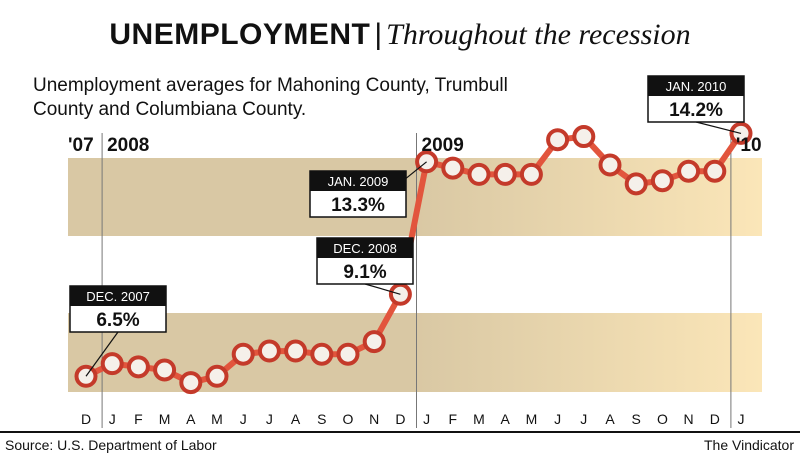  Describe the element at coordinates (538, 34) in the screenshot. I see `chart-subtitle: Throughout the recession` at that location.